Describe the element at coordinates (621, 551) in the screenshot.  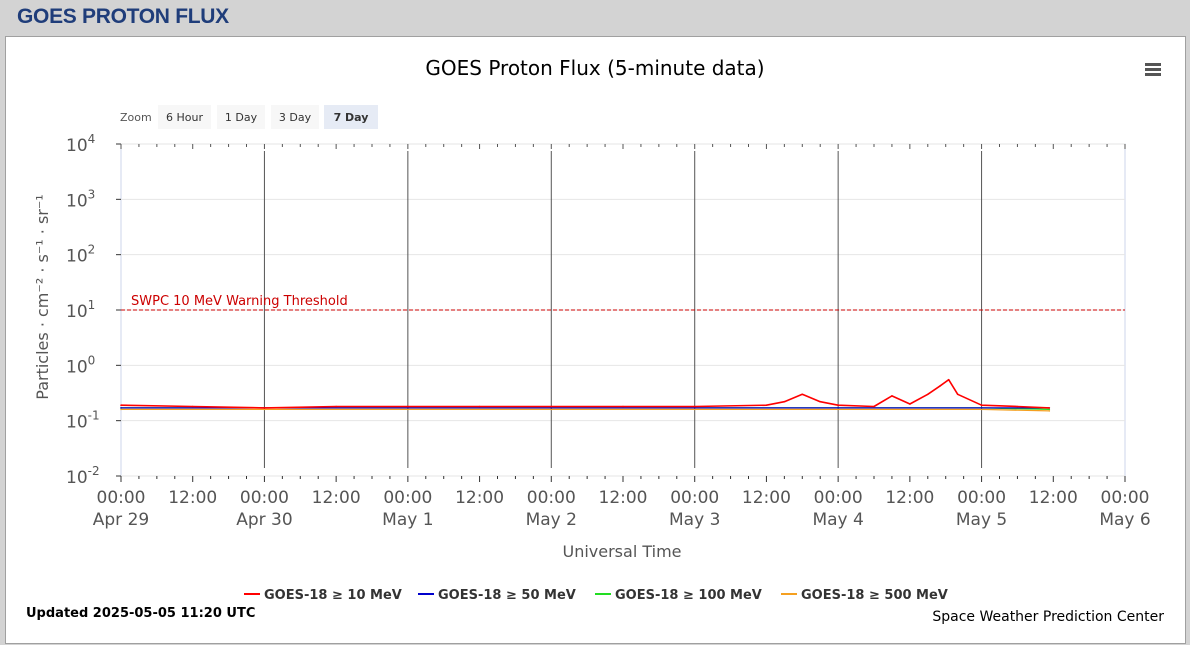
I see `x-axis-label: Universal Time` at that location.